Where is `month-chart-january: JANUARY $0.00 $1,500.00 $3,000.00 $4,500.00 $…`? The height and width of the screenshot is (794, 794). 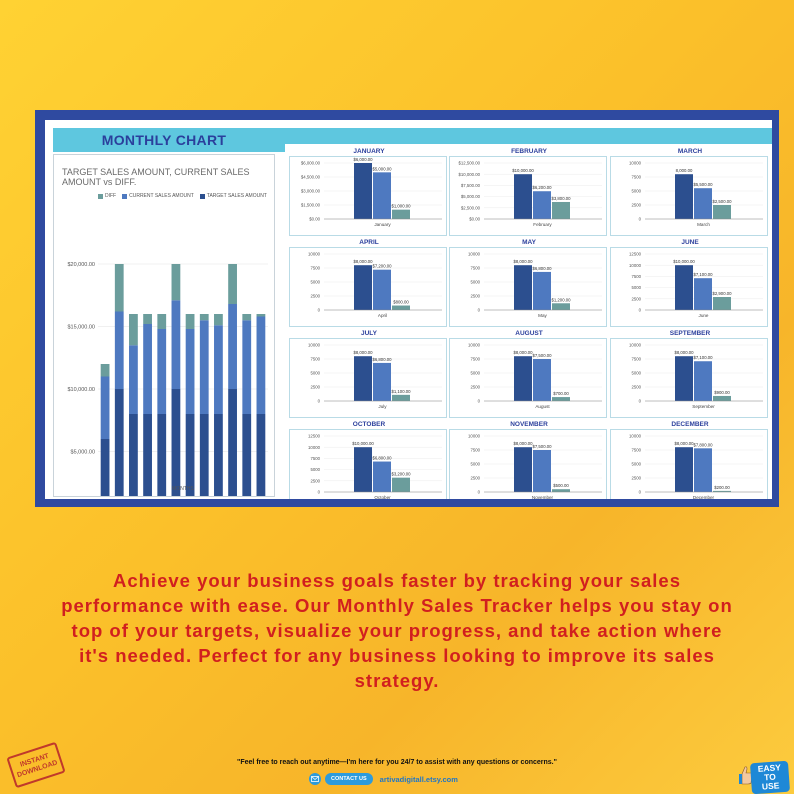 month-chart-january: JANUARY $0.00 $1,500.00 $3,000.00 $4,500.00 $… is located at coordinates (368, 192).